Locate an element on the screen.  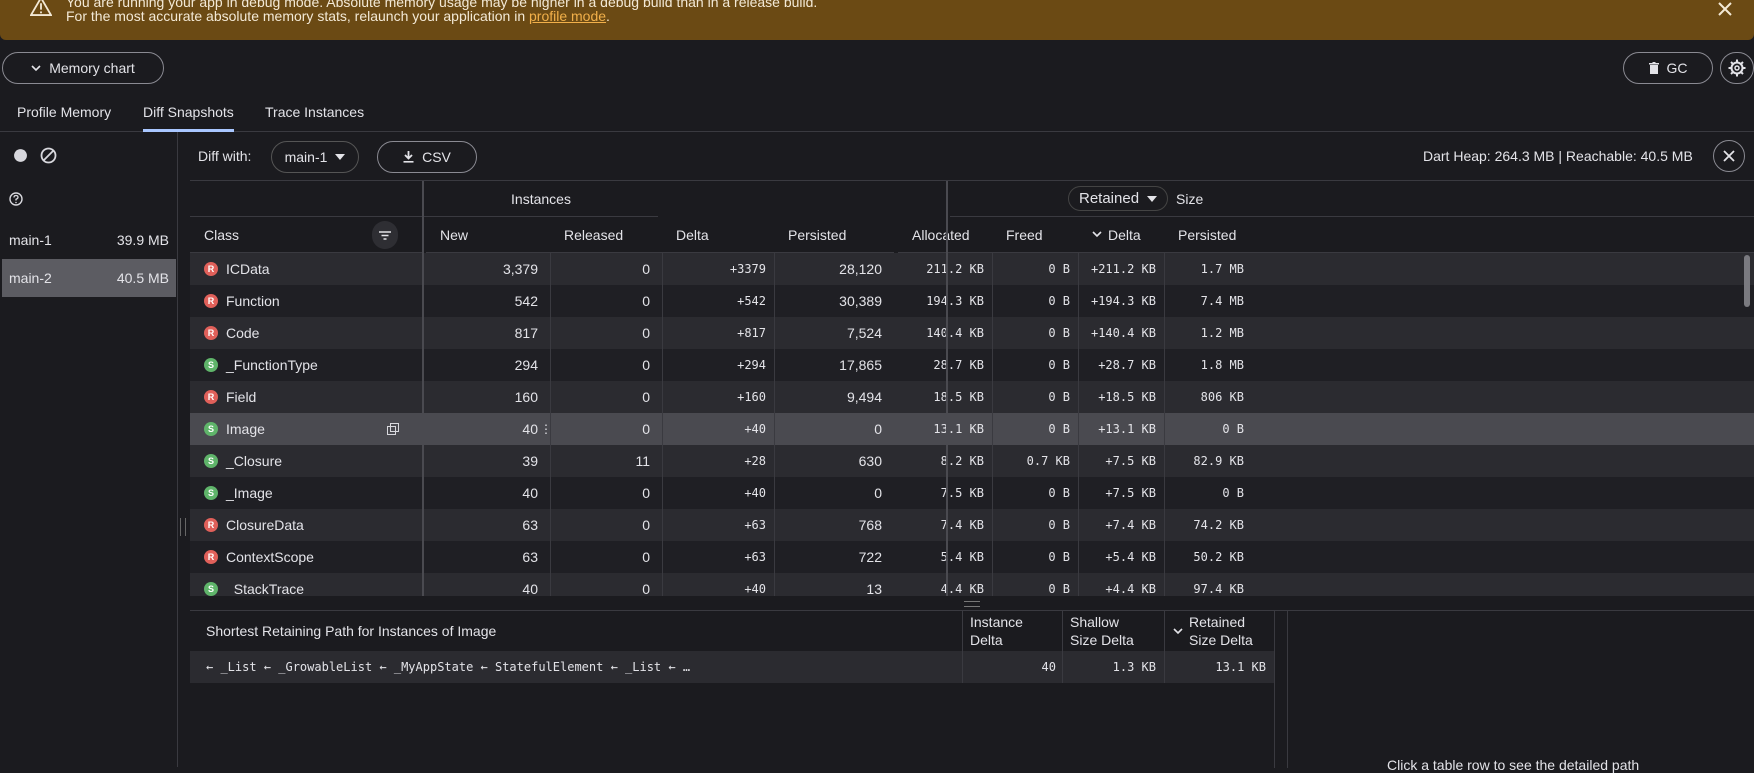
runtime-class-badge-icon: R is located at coordinates (211, 397).